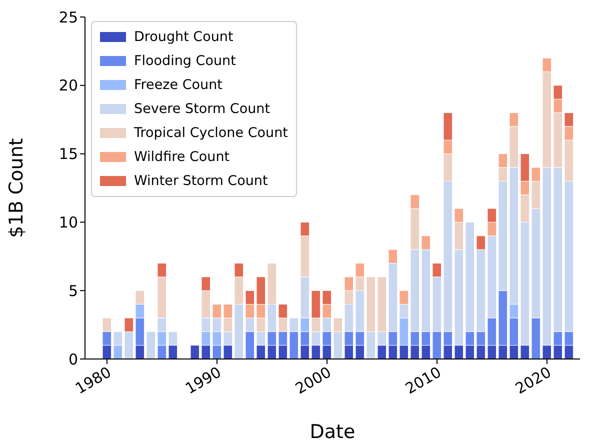 The height and width of the screenshot is (440, 597). I want to click on y-tick-label: 15, so click(68, 154).